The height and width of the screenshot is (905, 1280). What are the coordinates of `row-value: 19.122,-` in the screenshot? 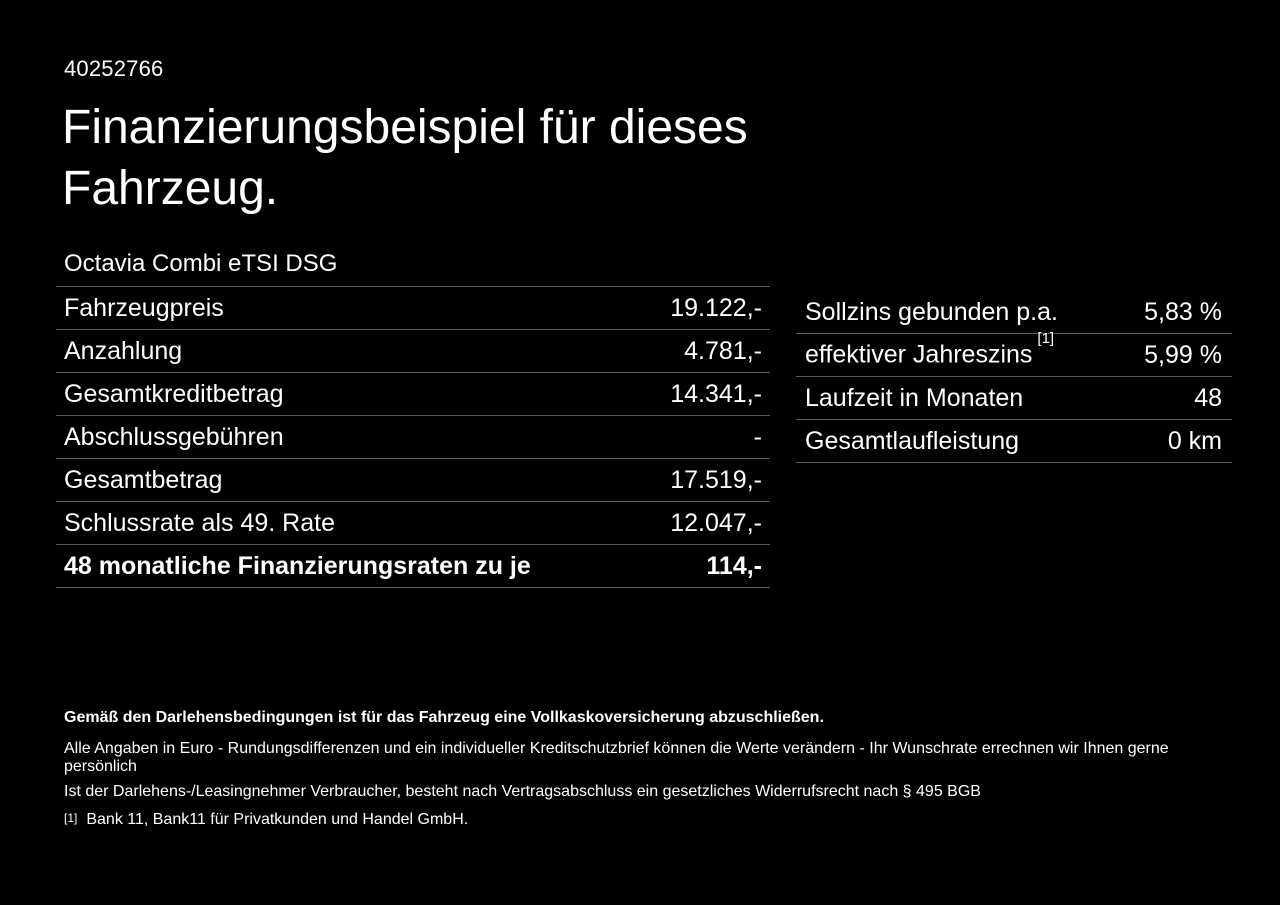 It's located at (716, 307).